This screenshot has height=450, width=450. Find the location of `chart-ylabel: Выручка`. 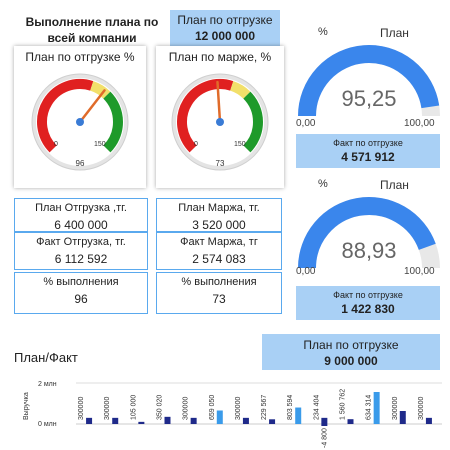

chart-ylabel: Выручка is located at coordinates (26, 406).